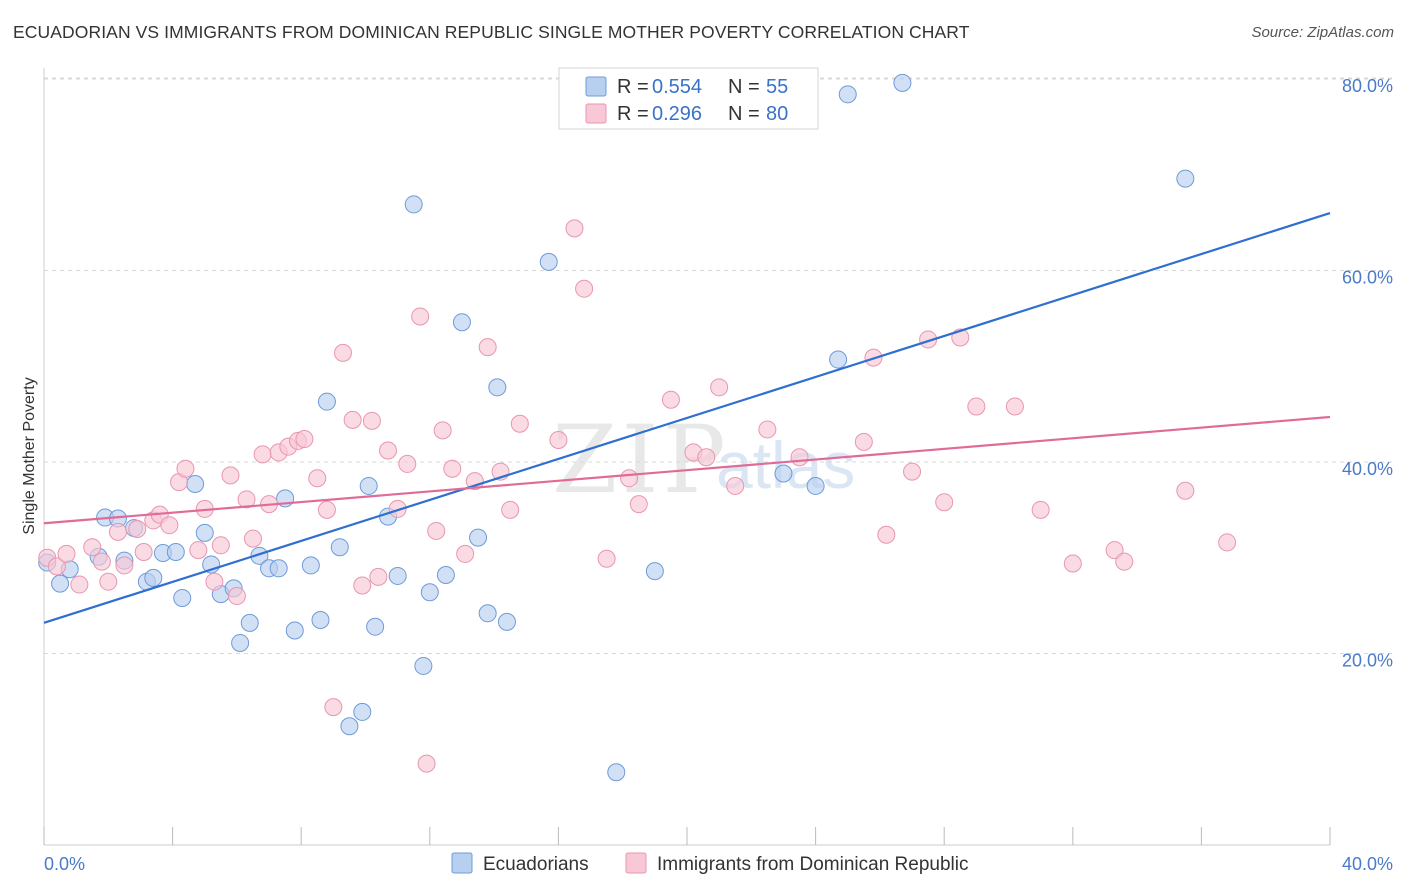  What do you see at coordinates (687, 836) in the screenshot?
I see `x-tick-marks` at bounding box center [687, 836].